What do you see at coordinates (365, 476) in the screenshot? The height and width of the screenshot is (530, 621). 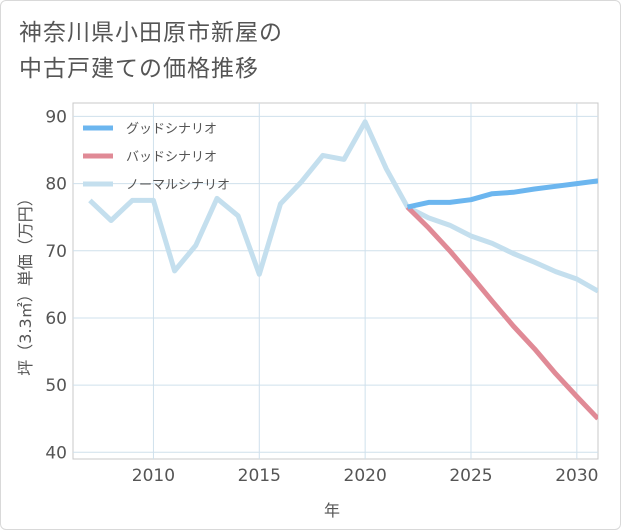 I see `x-tick-label: 2020` at bounding box center [365, 476].